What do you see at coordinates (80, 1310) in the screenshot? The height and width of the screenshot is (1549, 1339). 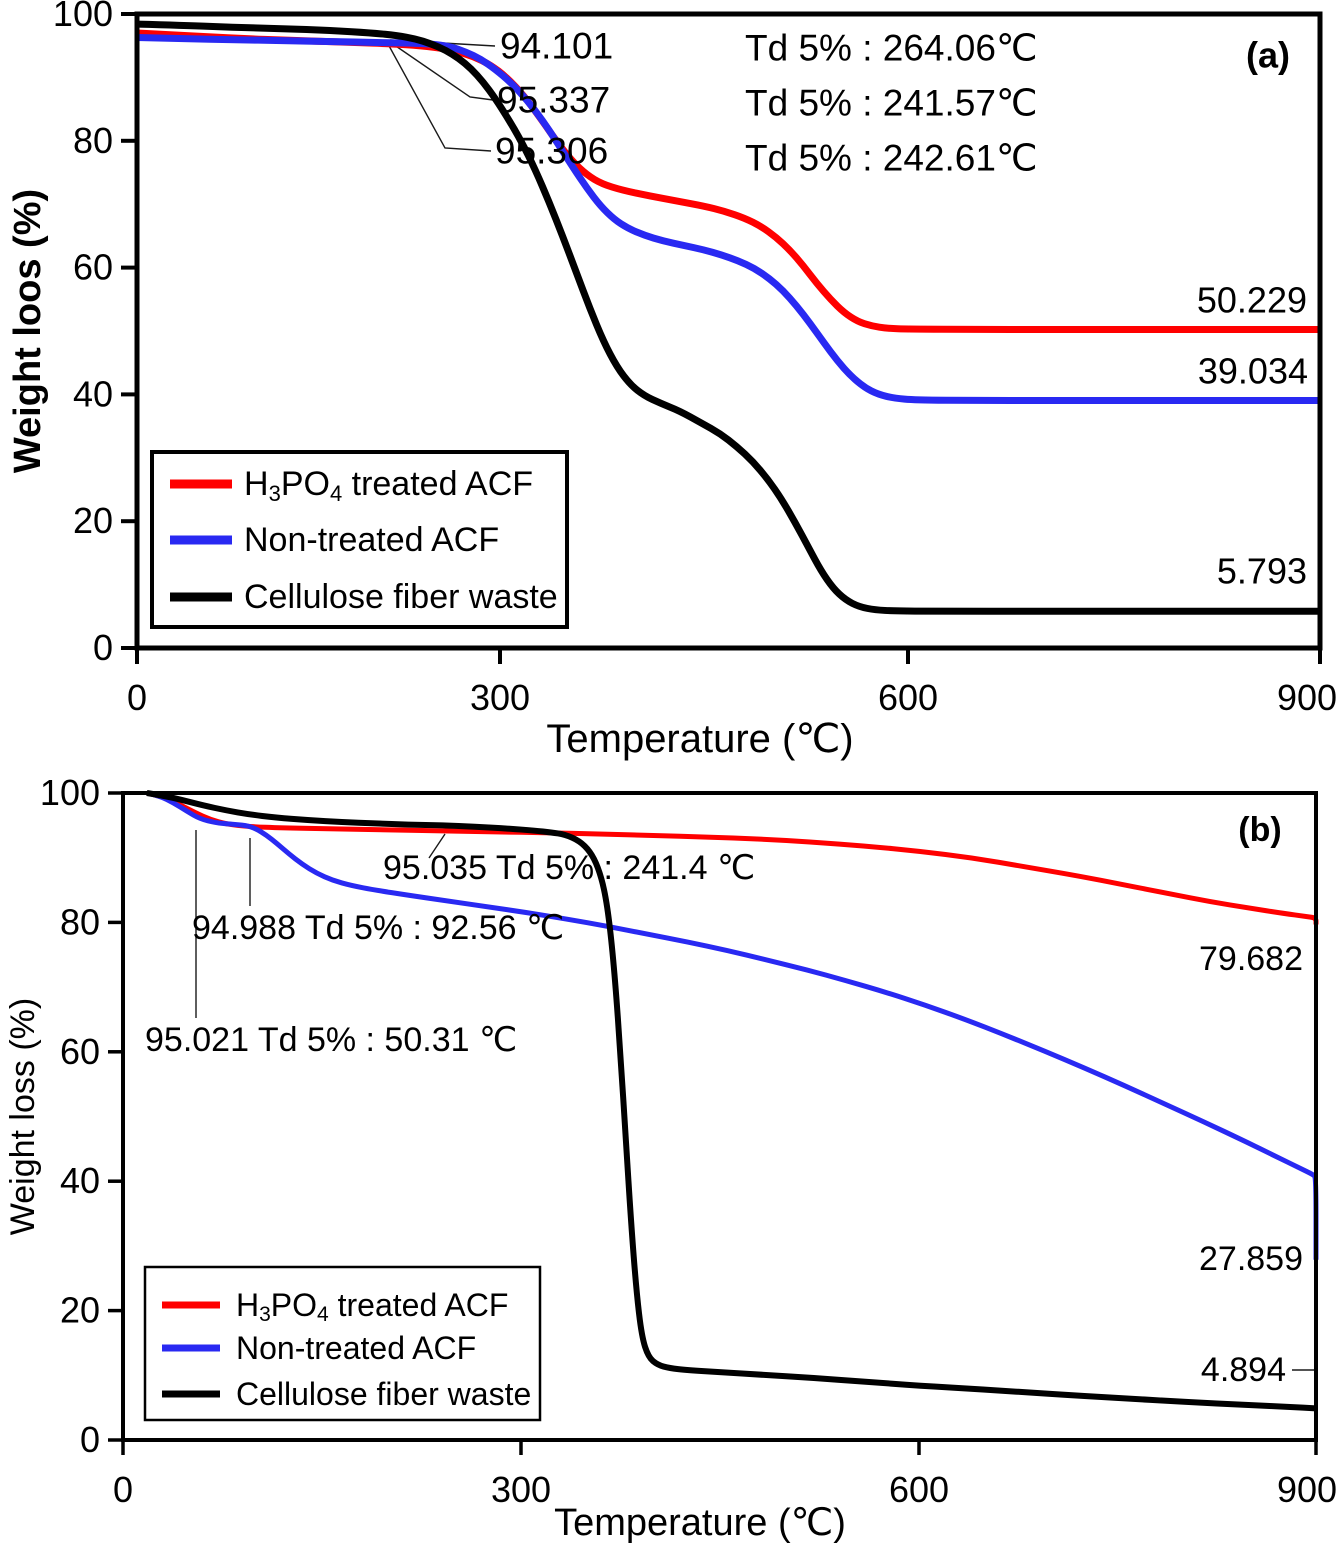 I see `y-tick-label-b: 20` at bounding box center [80, 1310].